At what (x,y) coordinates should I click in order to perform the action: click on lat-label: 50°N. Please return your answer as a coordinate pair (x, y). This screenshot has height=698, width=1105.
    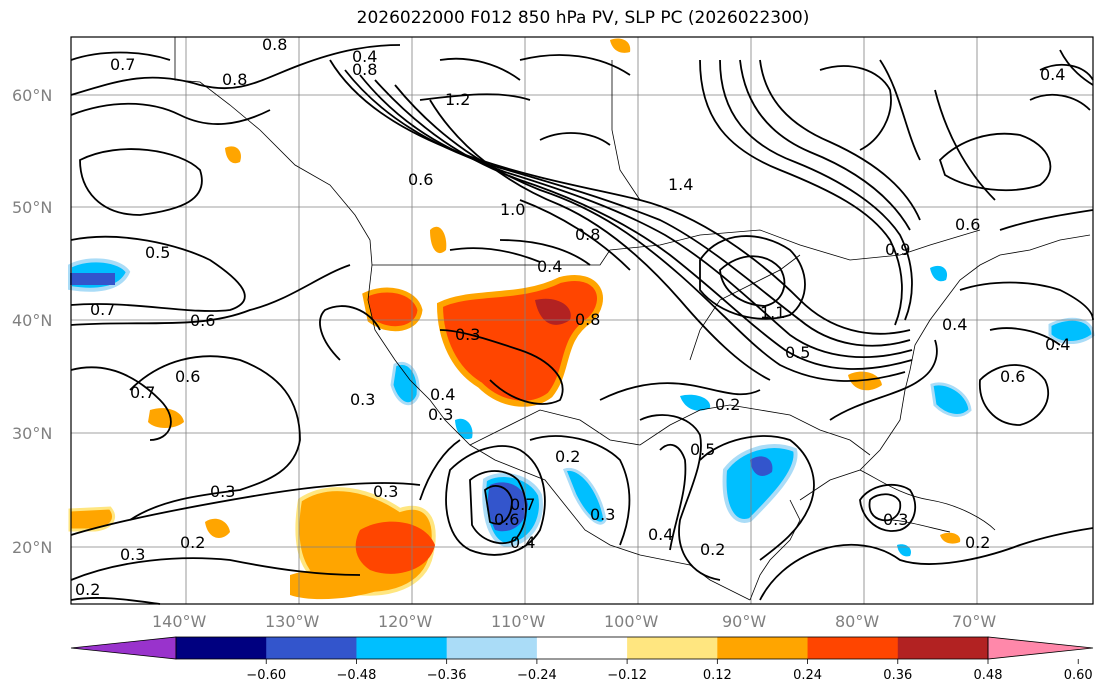
    Looking at the image, I should click on (32, 207).